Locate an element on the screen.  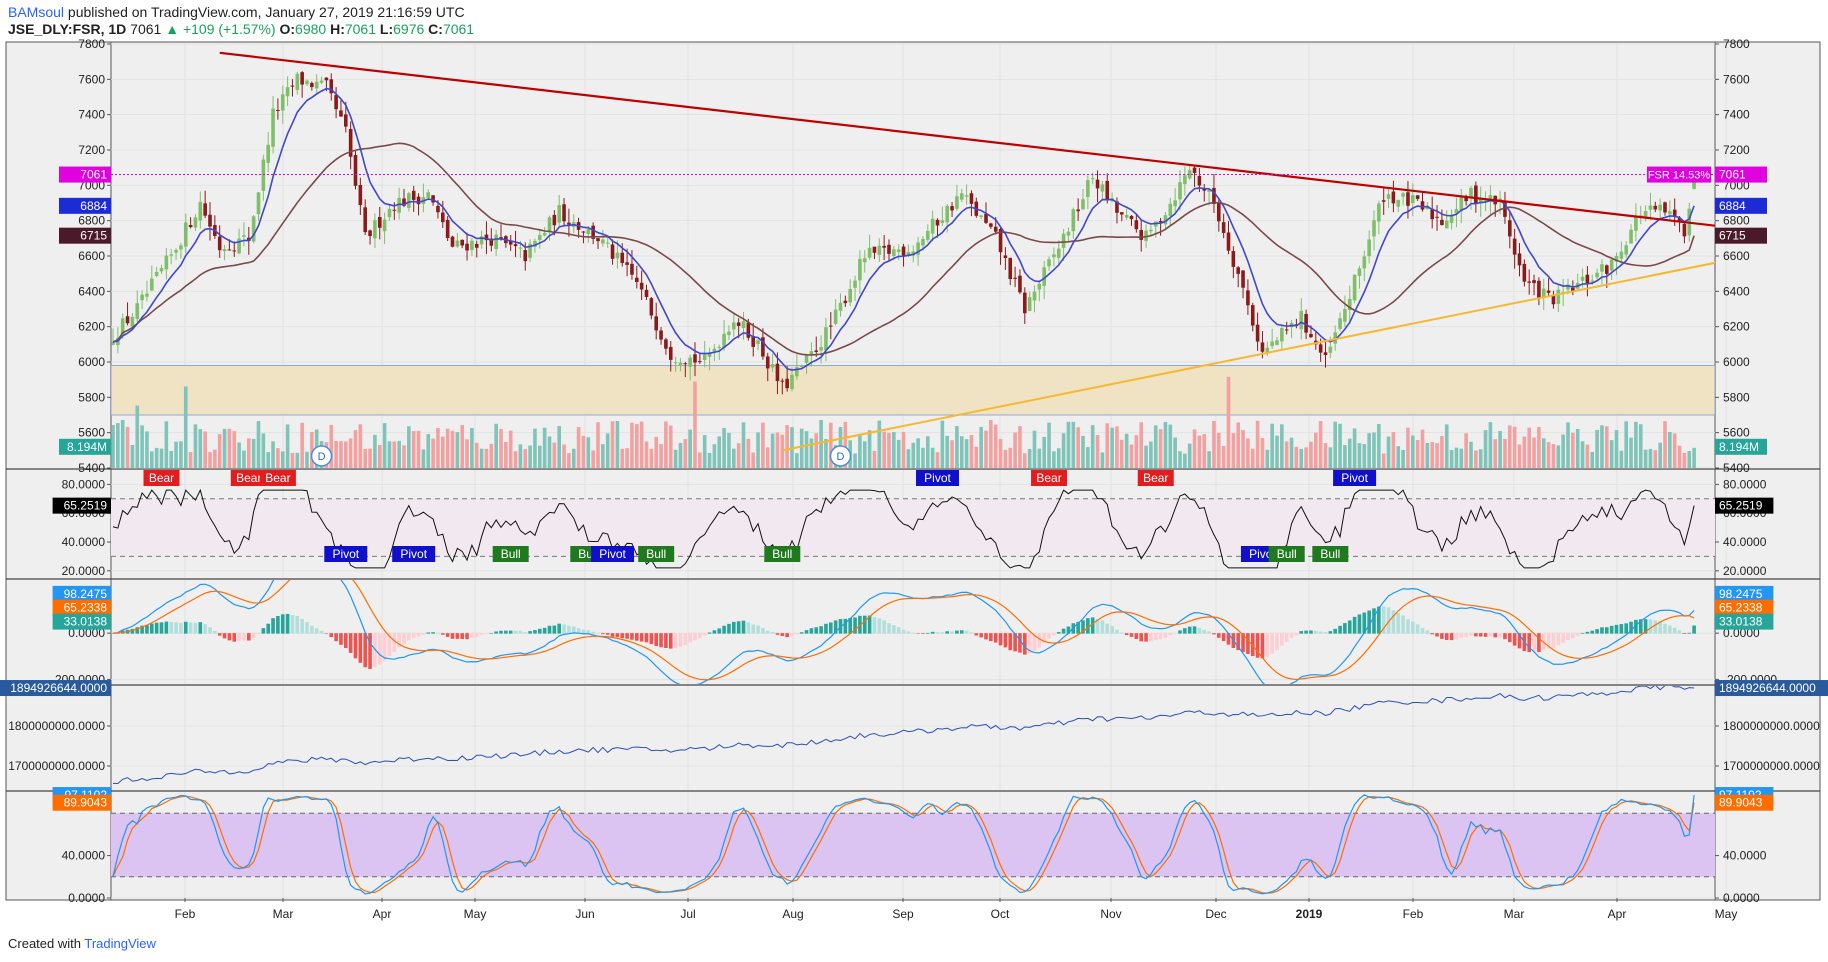
stoch-tick-right: 0.0000 is located at coordinates (1741, 898).